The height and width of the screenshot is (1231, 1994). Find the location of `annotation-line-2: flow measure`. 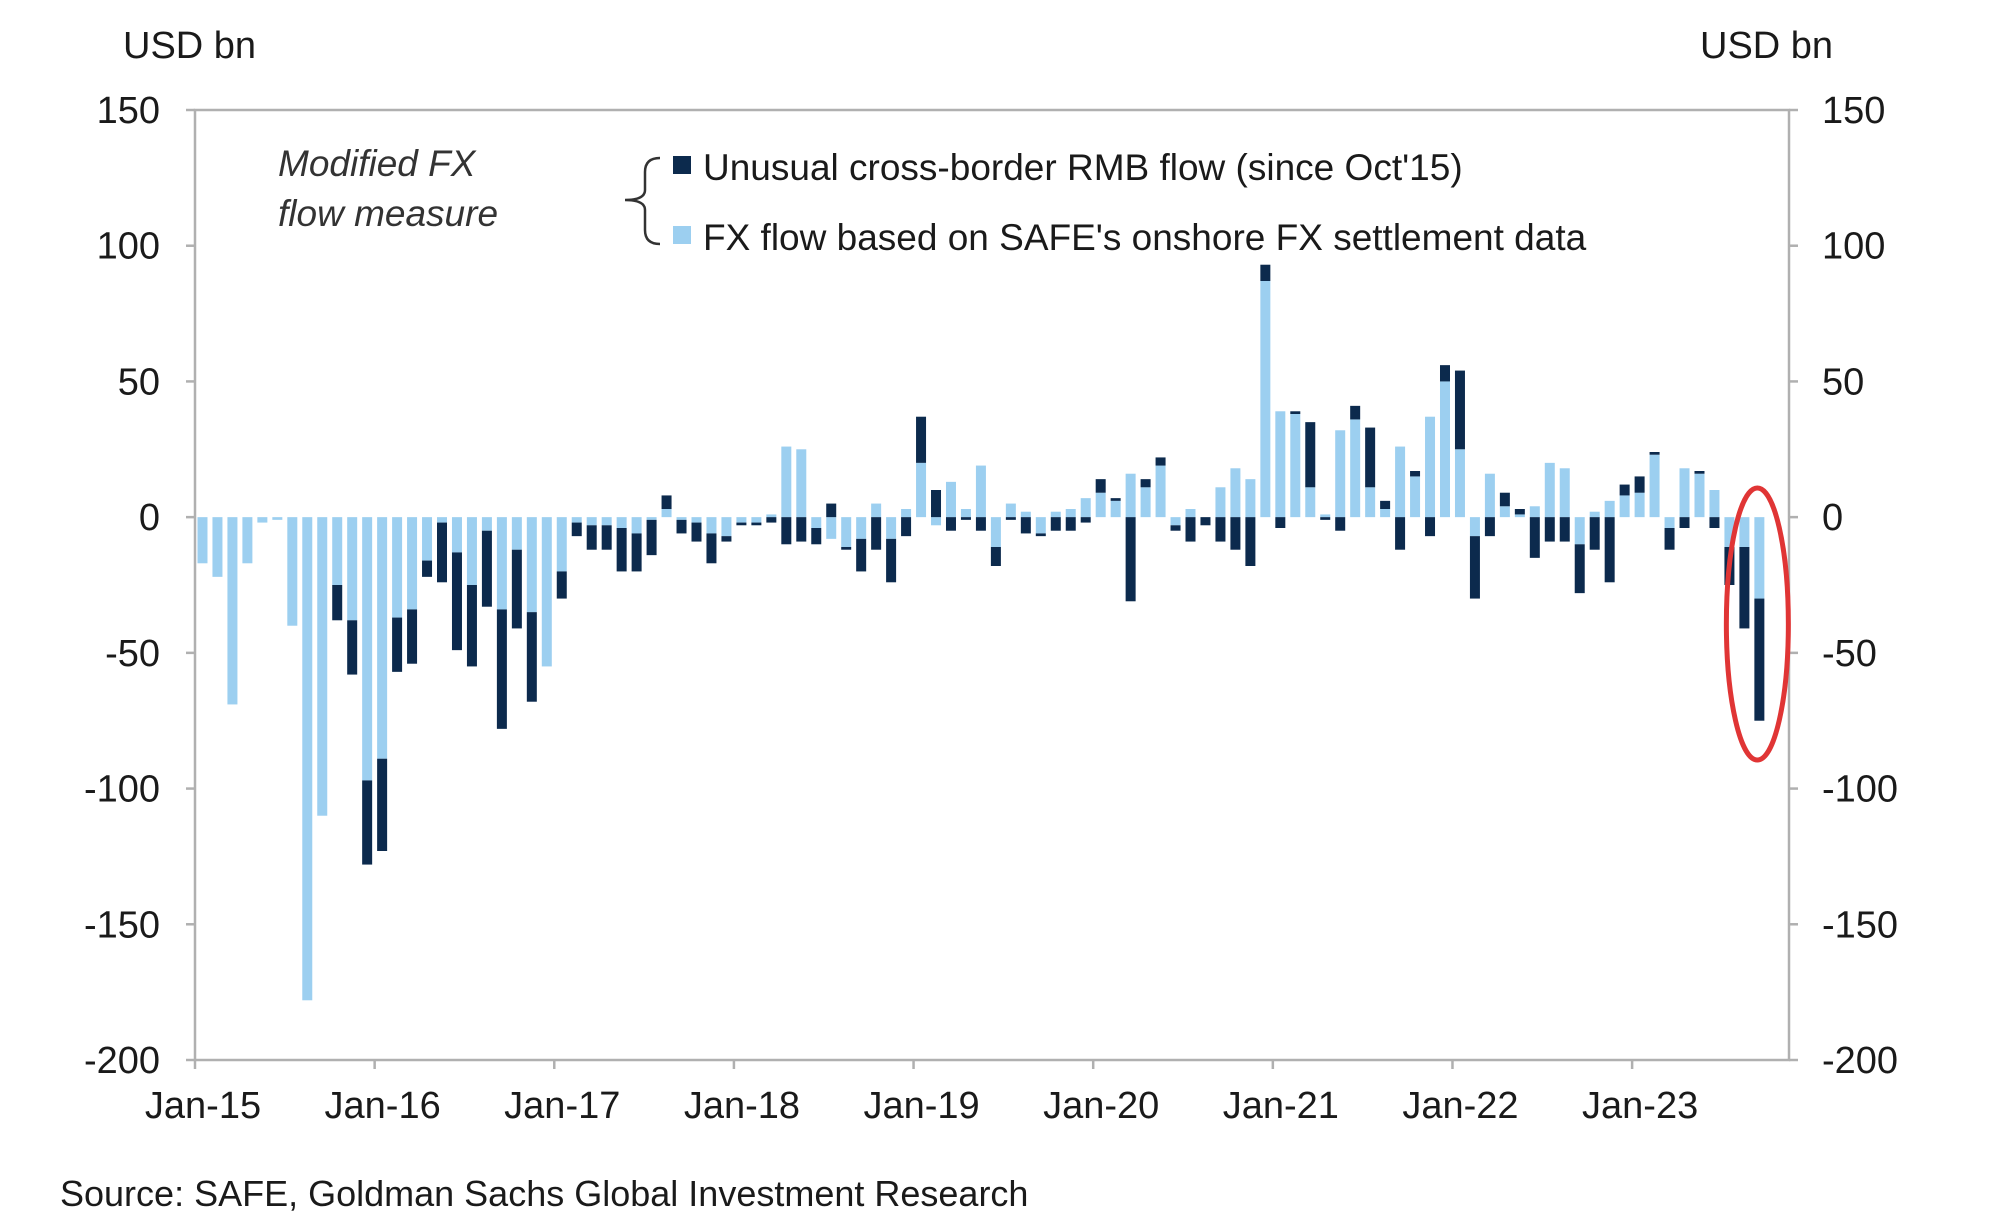

annotation-line-2: flow measure is located at coordinates (388, 213).